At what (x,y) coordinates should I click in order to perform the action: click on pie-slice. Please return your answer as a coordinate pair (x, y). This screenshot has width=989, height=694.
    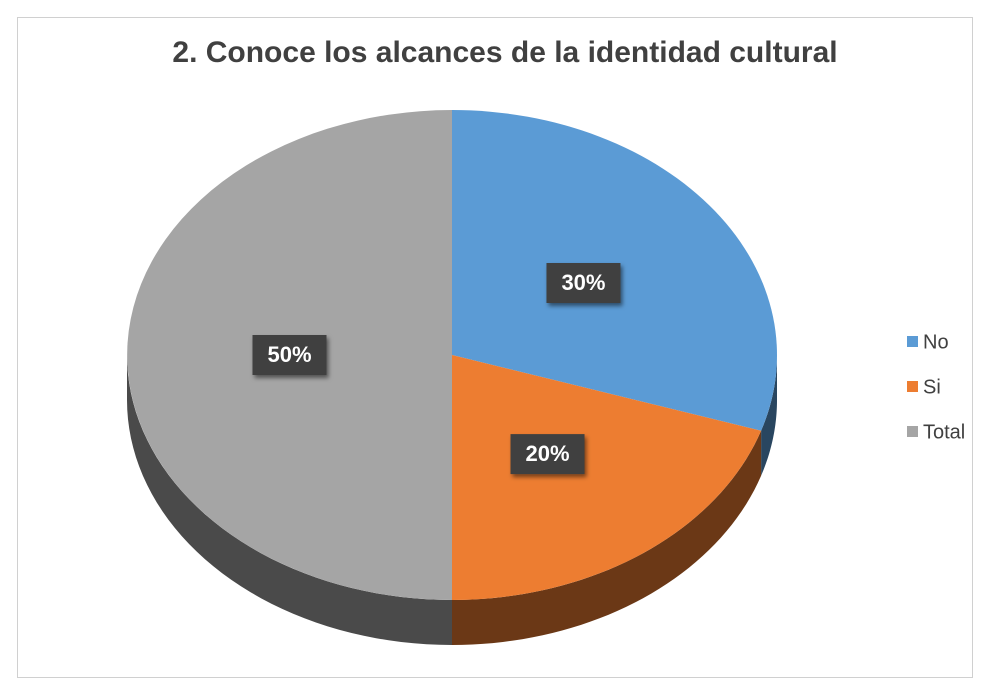
    Looking at the image, I should click on (607, 477).